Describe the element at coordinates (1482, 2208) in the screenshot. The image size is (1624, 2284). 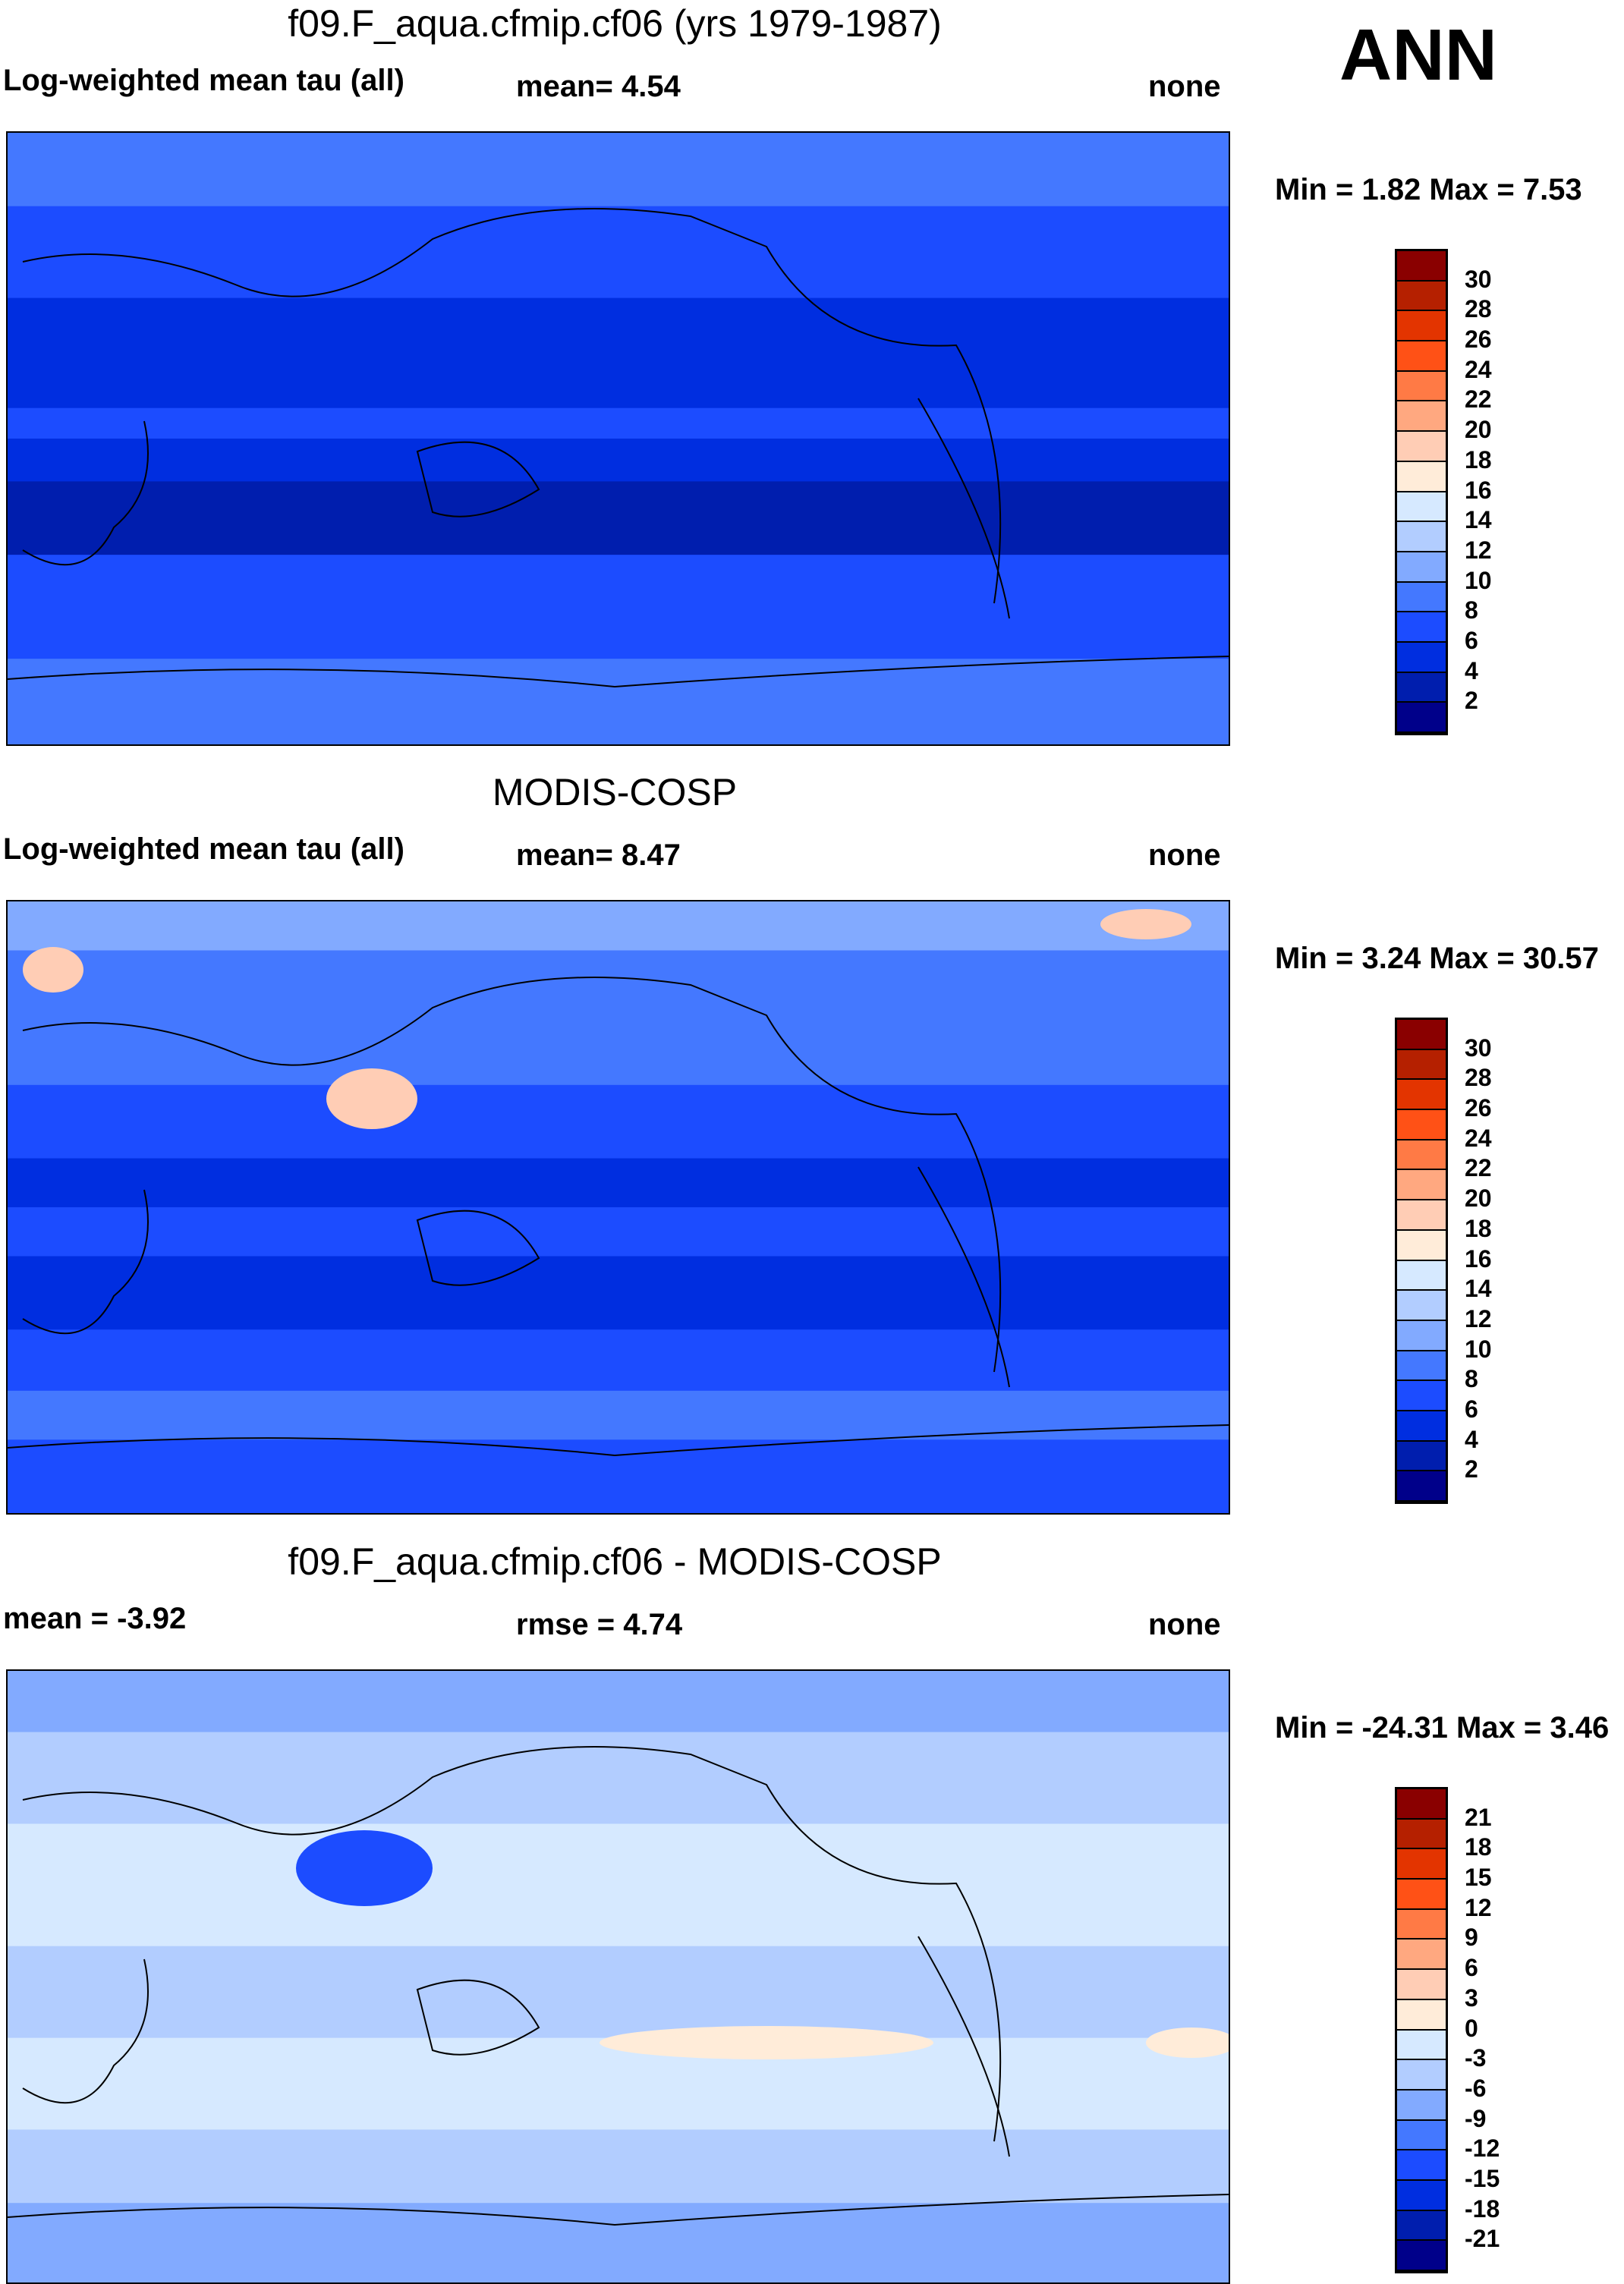
I see `colorbar-label: -18` at that location.